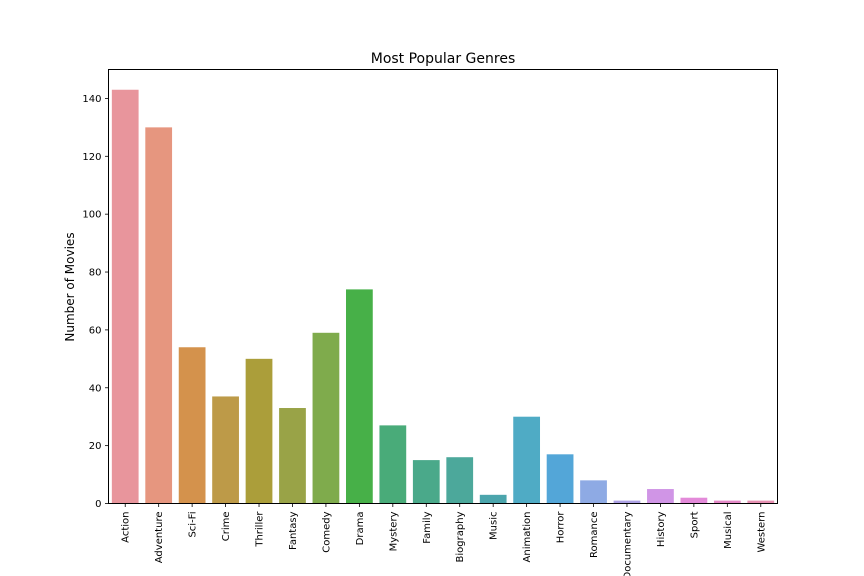 The image size is (864, 576). I want to click on x-tick-label: Sport, so click(694, 524).